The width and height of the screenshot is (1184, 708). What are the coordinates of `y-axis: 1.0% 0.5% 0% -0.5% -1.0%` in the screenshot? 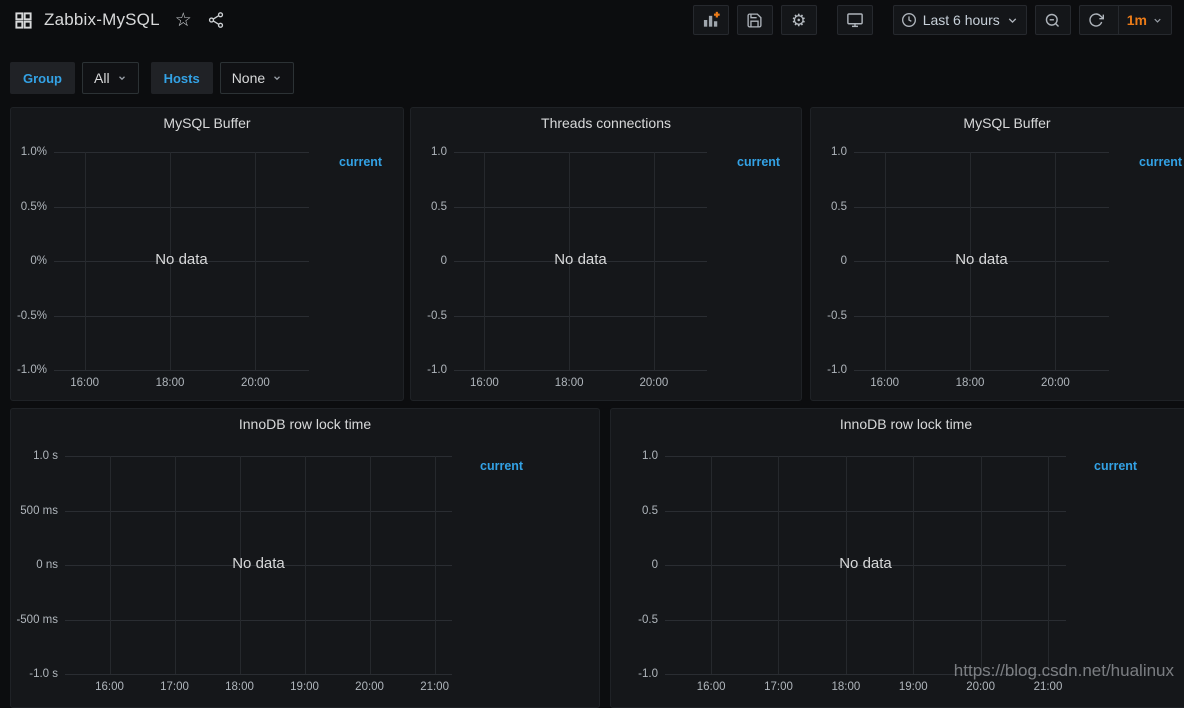 It's located at (35, 261).